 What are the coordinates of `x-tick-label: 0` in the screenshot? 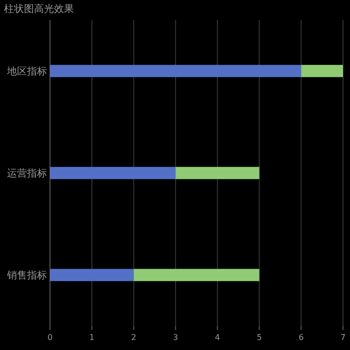 It's located at (50, 337).